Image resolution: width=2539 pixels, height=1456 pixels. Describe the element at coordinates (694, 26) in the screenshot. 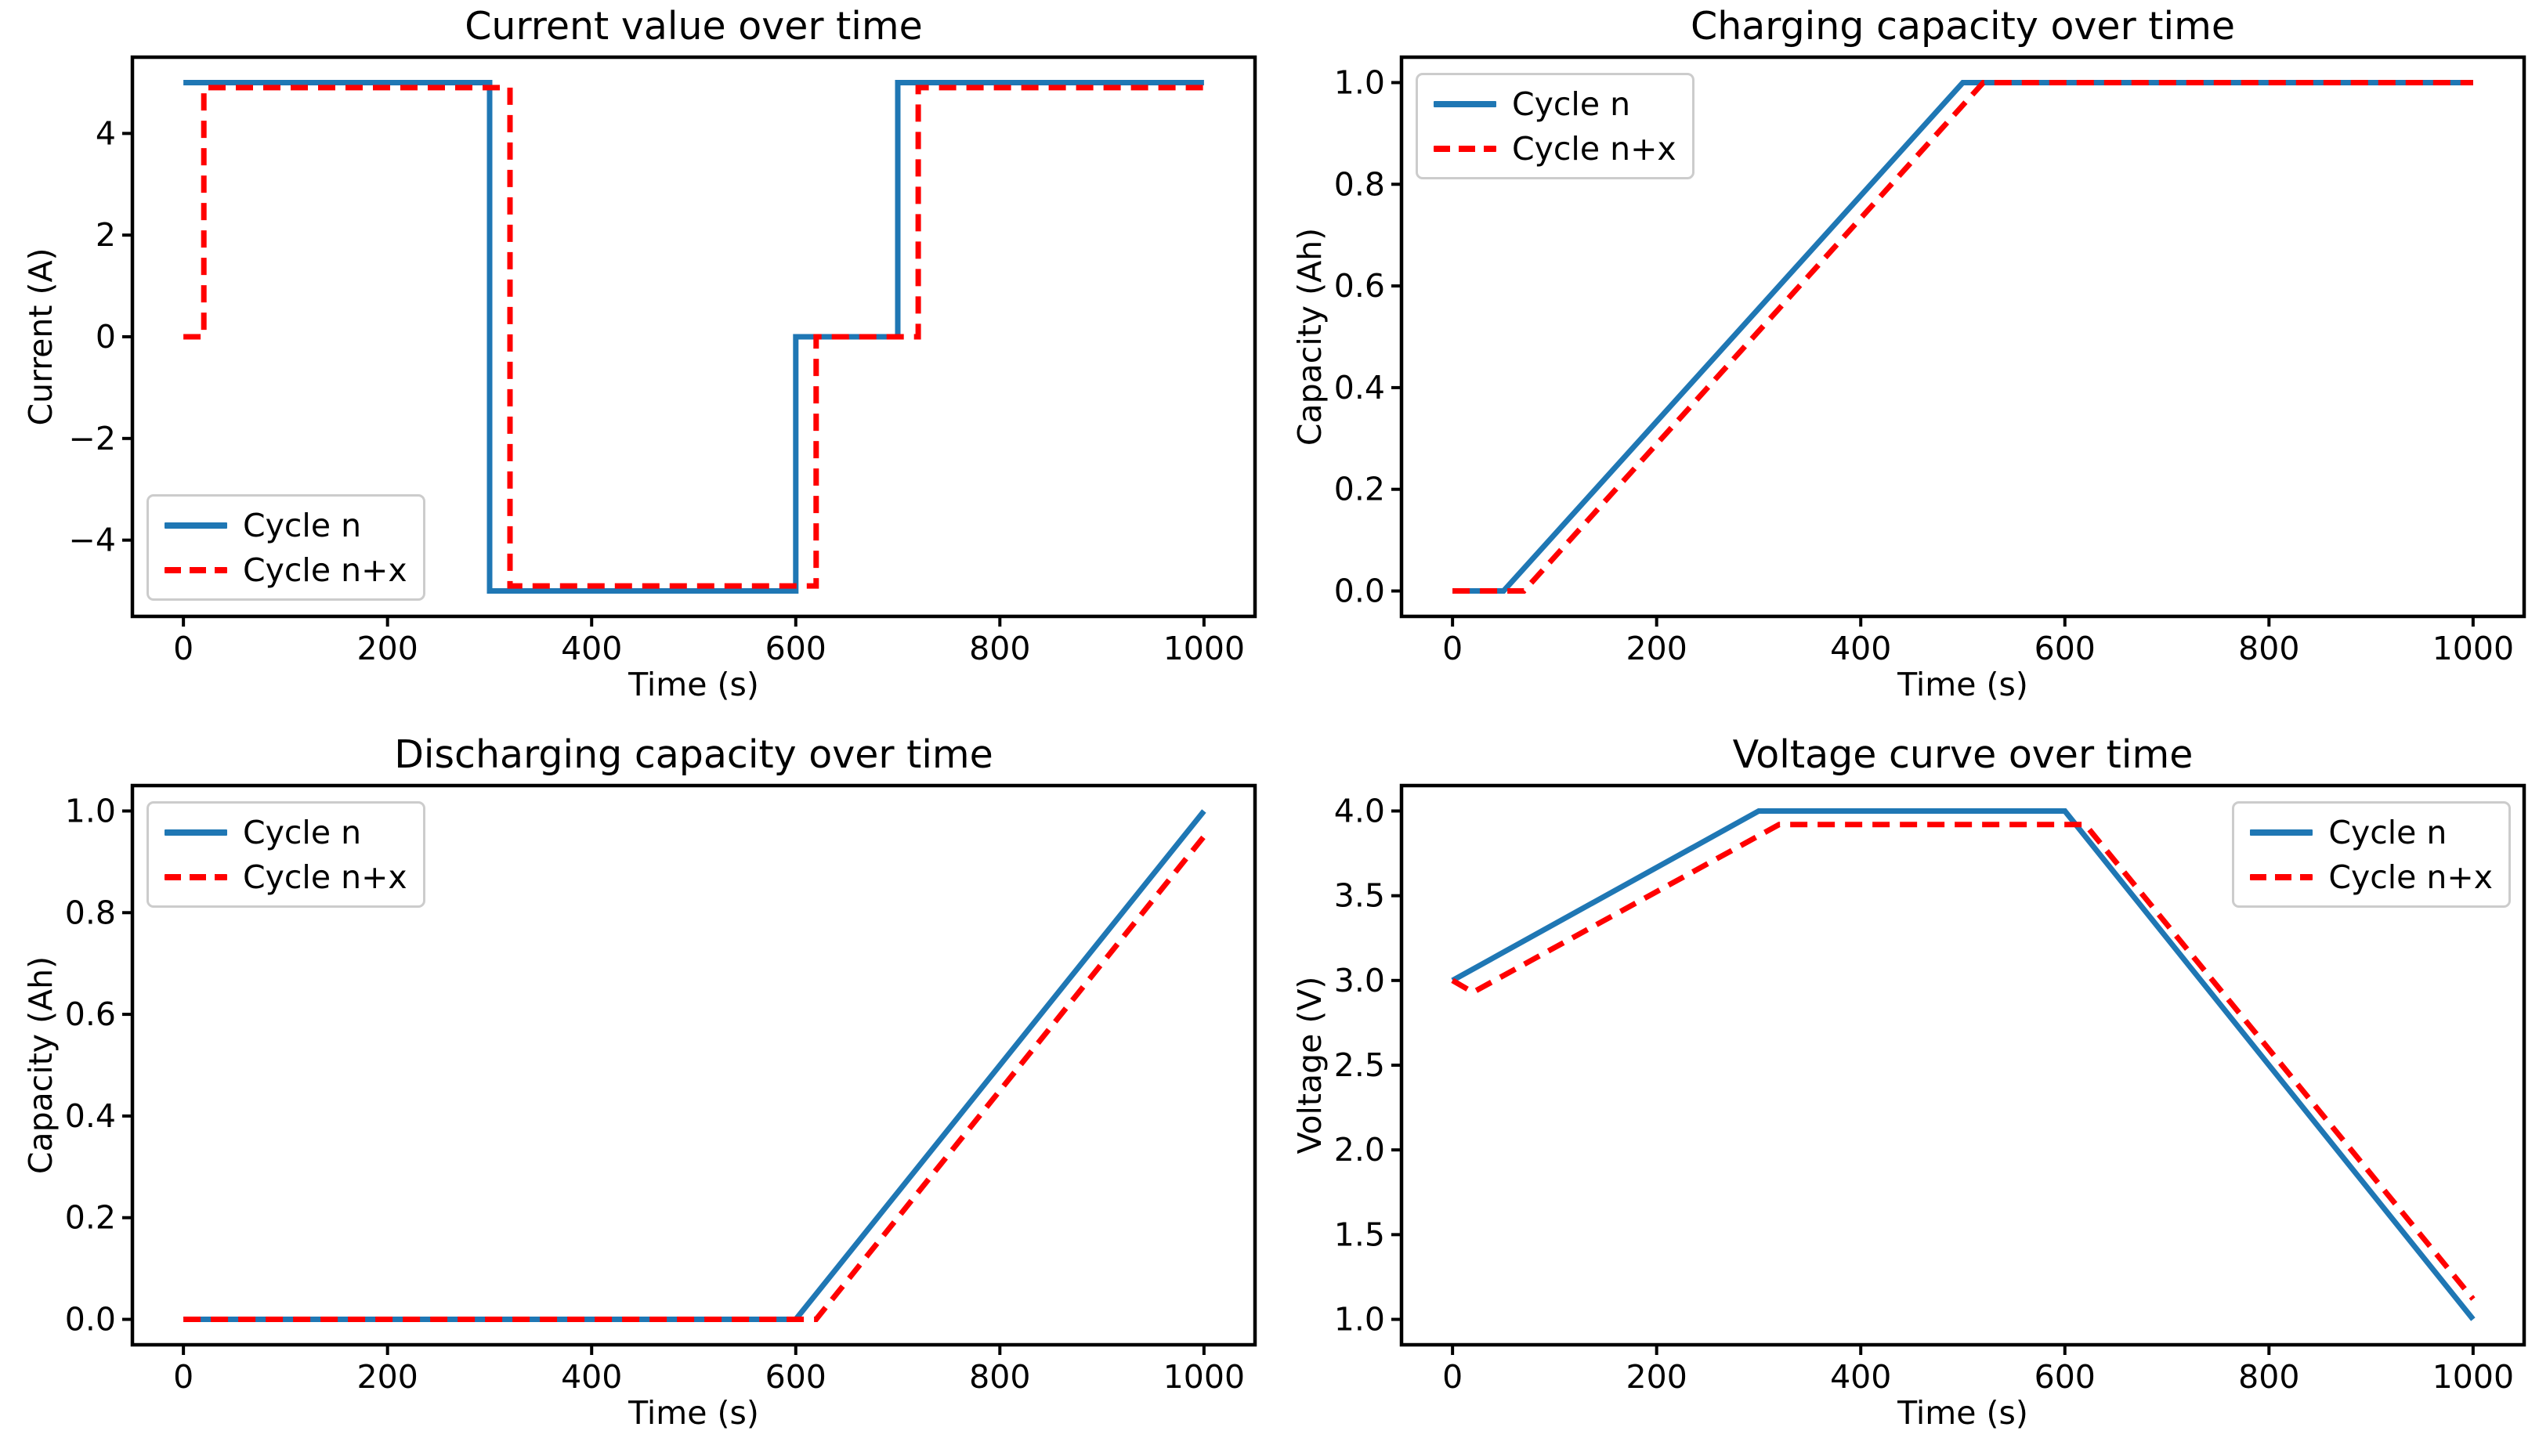

I see `chart-title-current: Current value over time` at that location.